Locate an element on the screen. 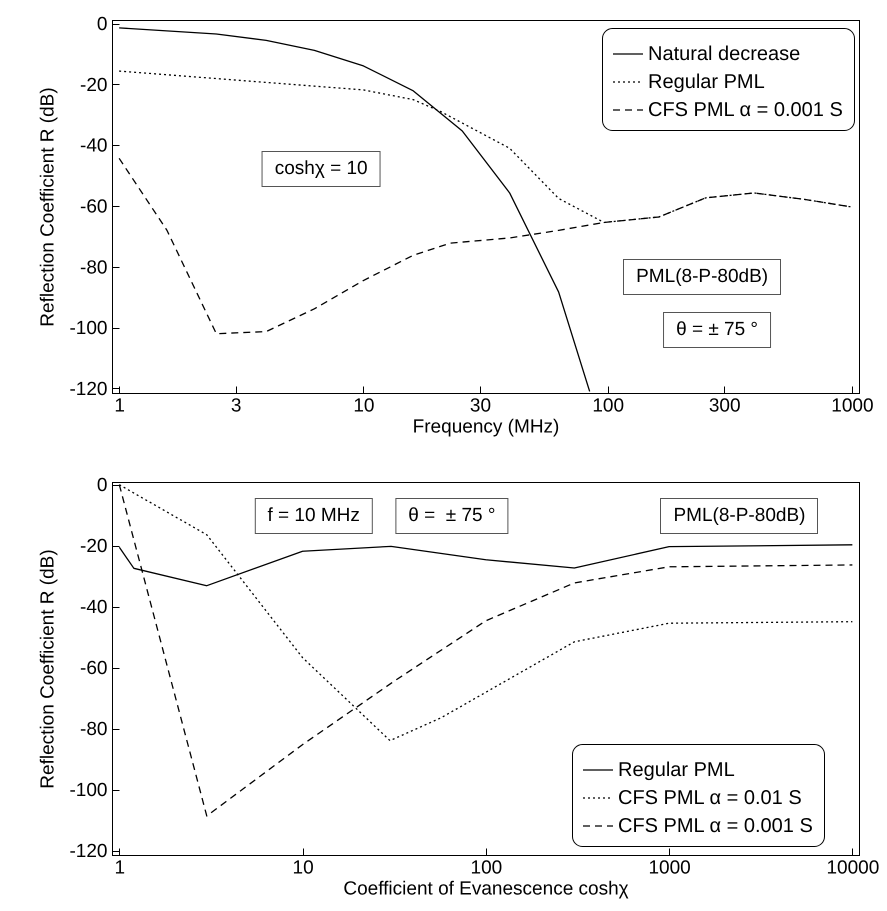 The width and height of the screenshot is (887, 911). legend-label: Natural decrease is located at coordinates (724, 54).